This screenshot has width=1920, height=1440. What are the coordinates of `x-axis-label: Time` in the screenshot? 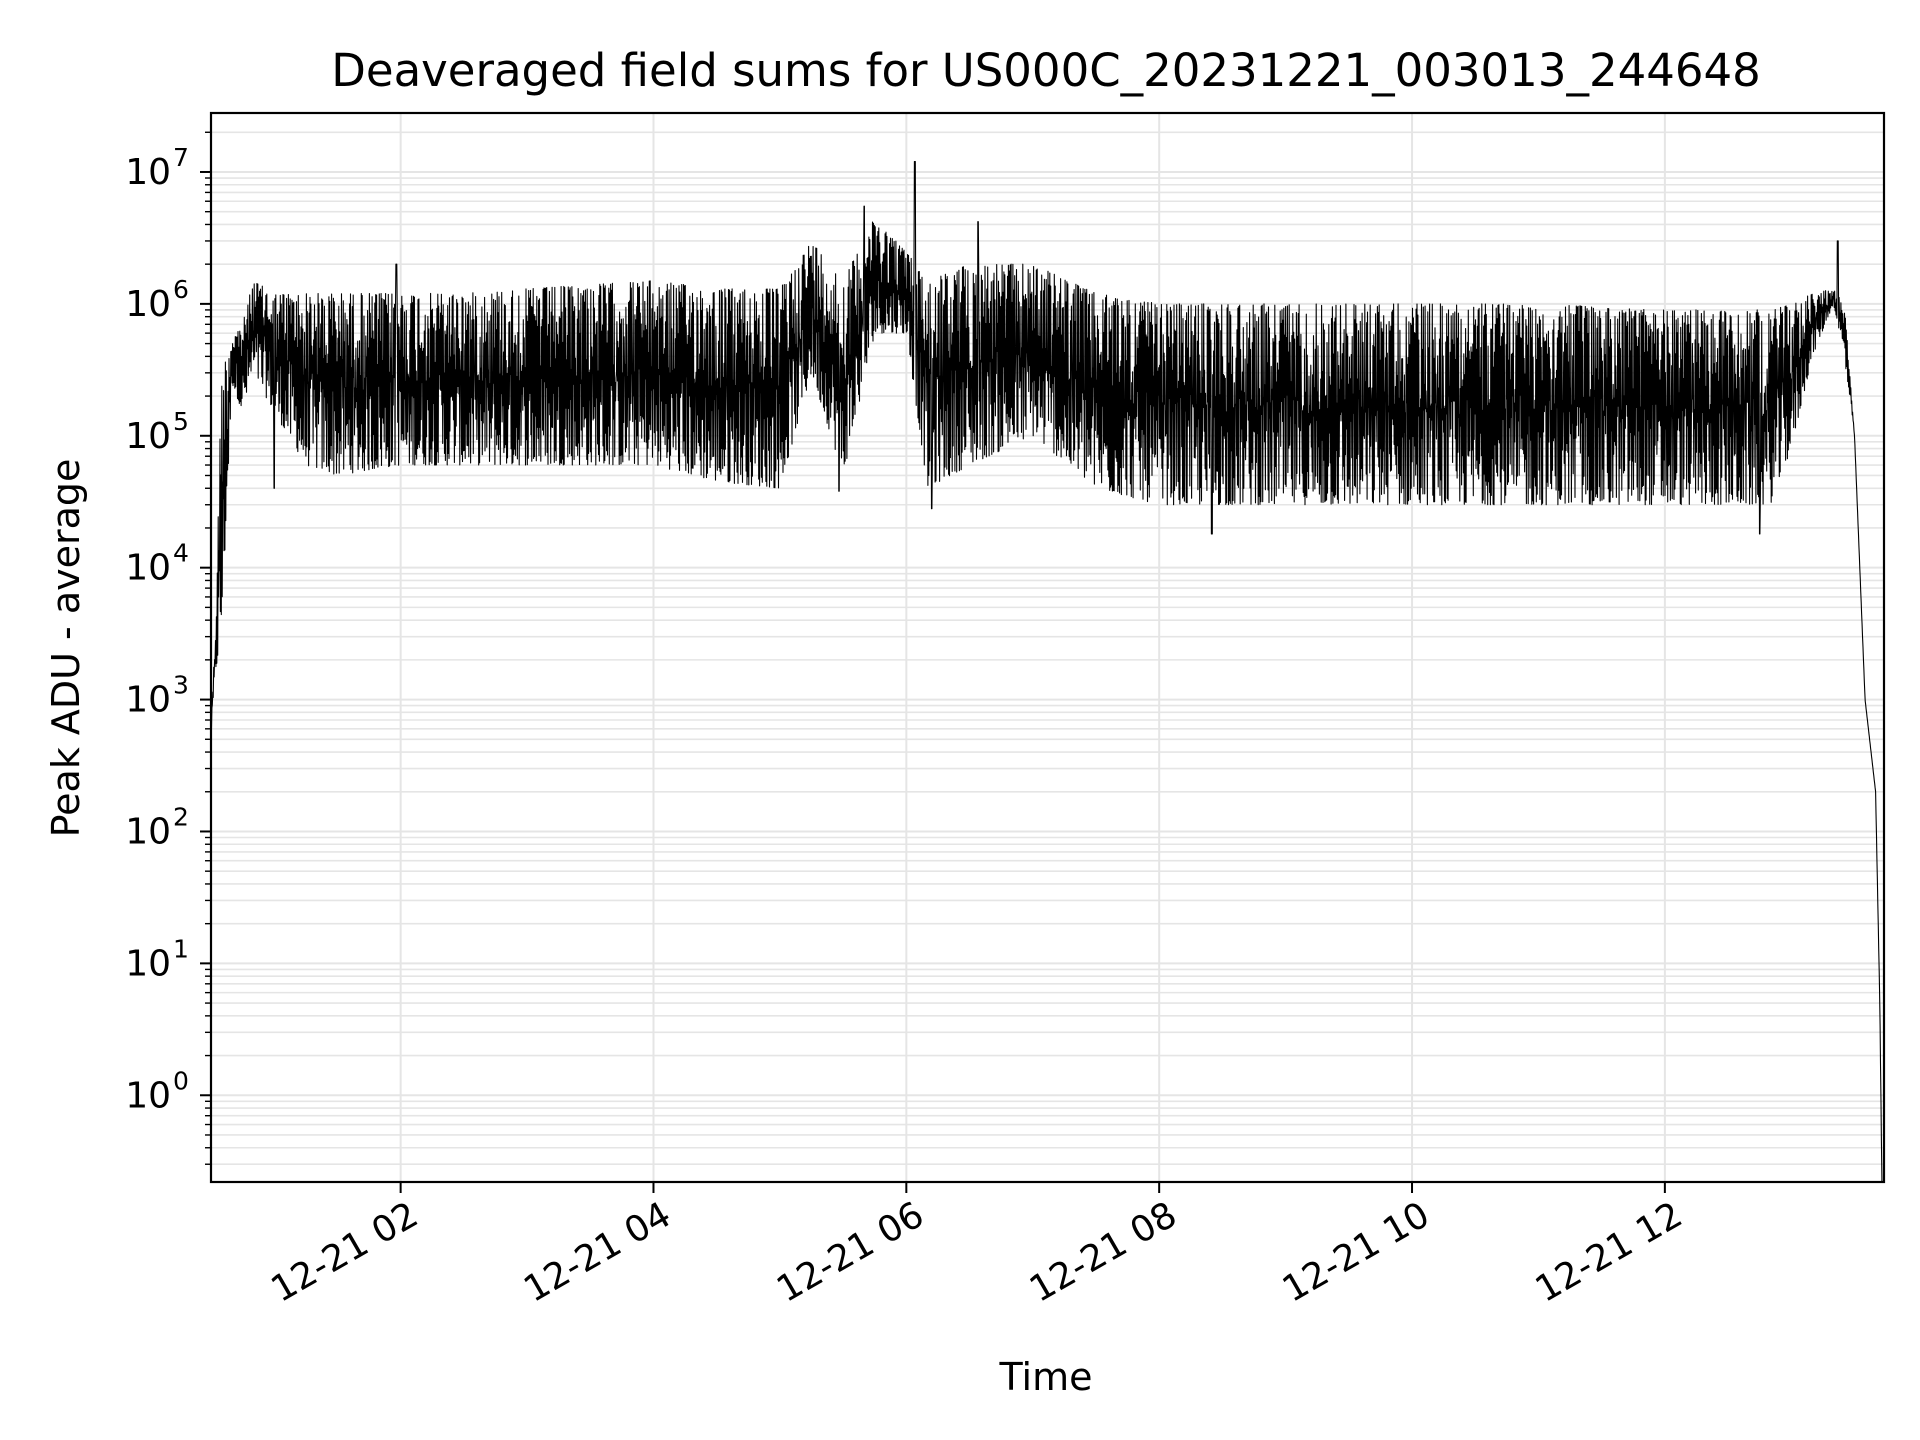 It's located at (1046, 1377).